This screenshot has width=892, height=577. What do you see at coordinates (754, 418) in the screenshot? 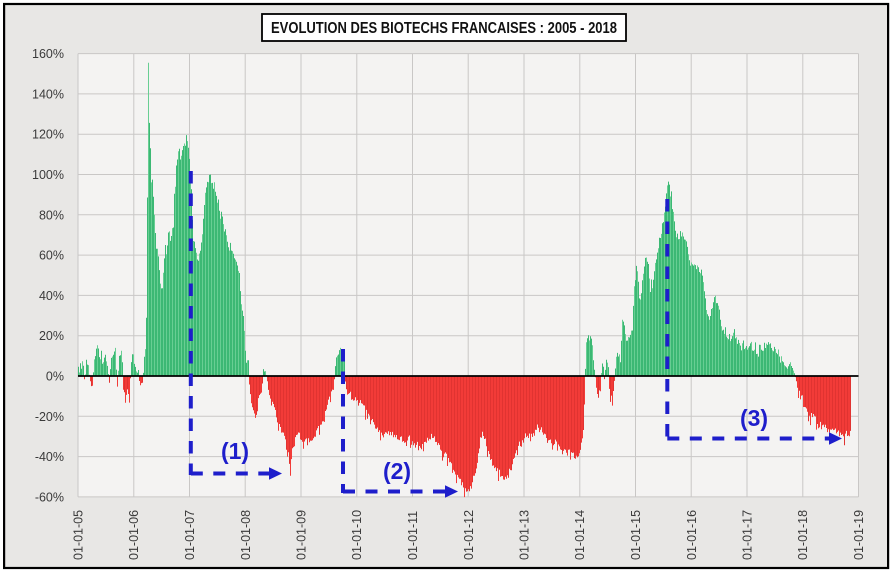
I see `svg-text: (3)` at bounding box center [754, 418].